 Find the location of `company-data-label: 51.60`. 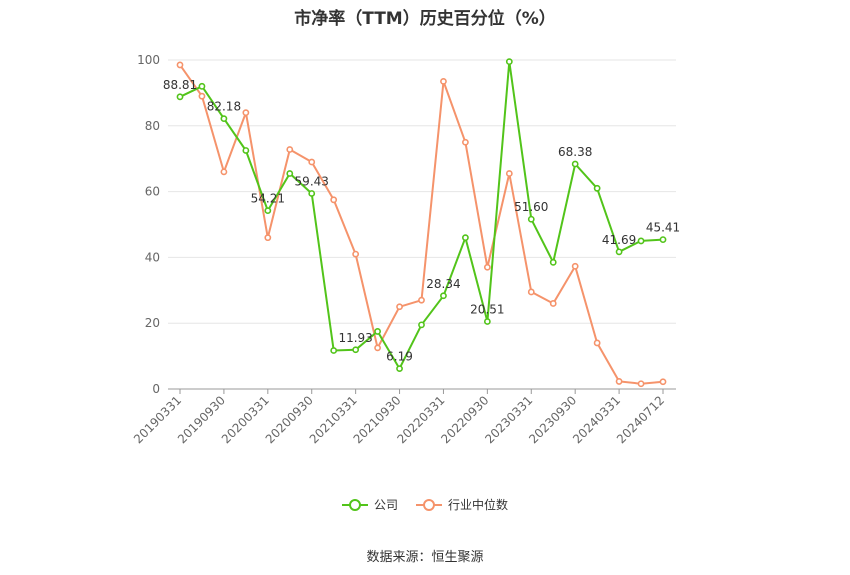

company-data-label: 51.60 is located at coordinates (531, 207).